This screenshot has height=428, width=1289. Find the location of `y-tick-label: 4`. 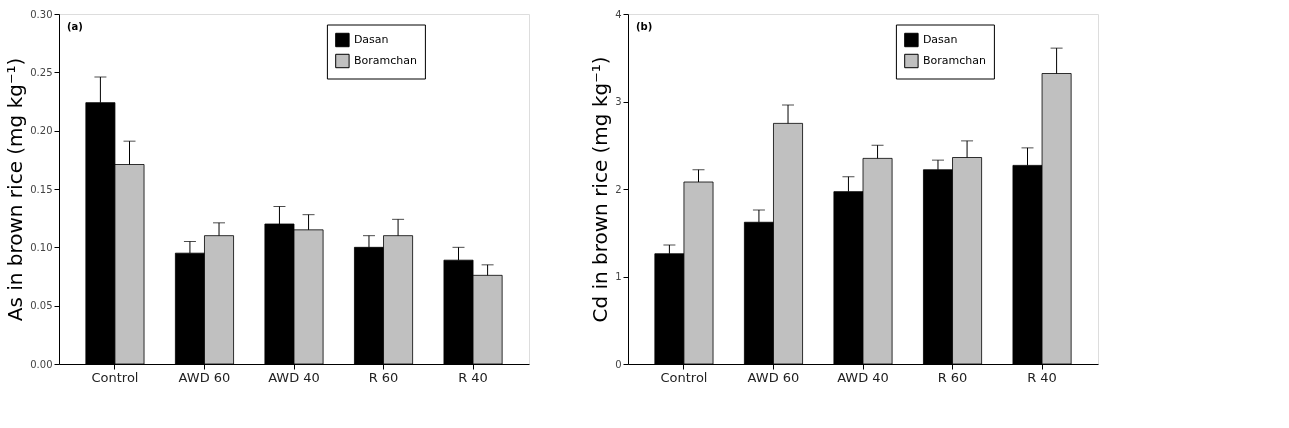

y-tick-label: 4 is located at coordinates (618, 14).